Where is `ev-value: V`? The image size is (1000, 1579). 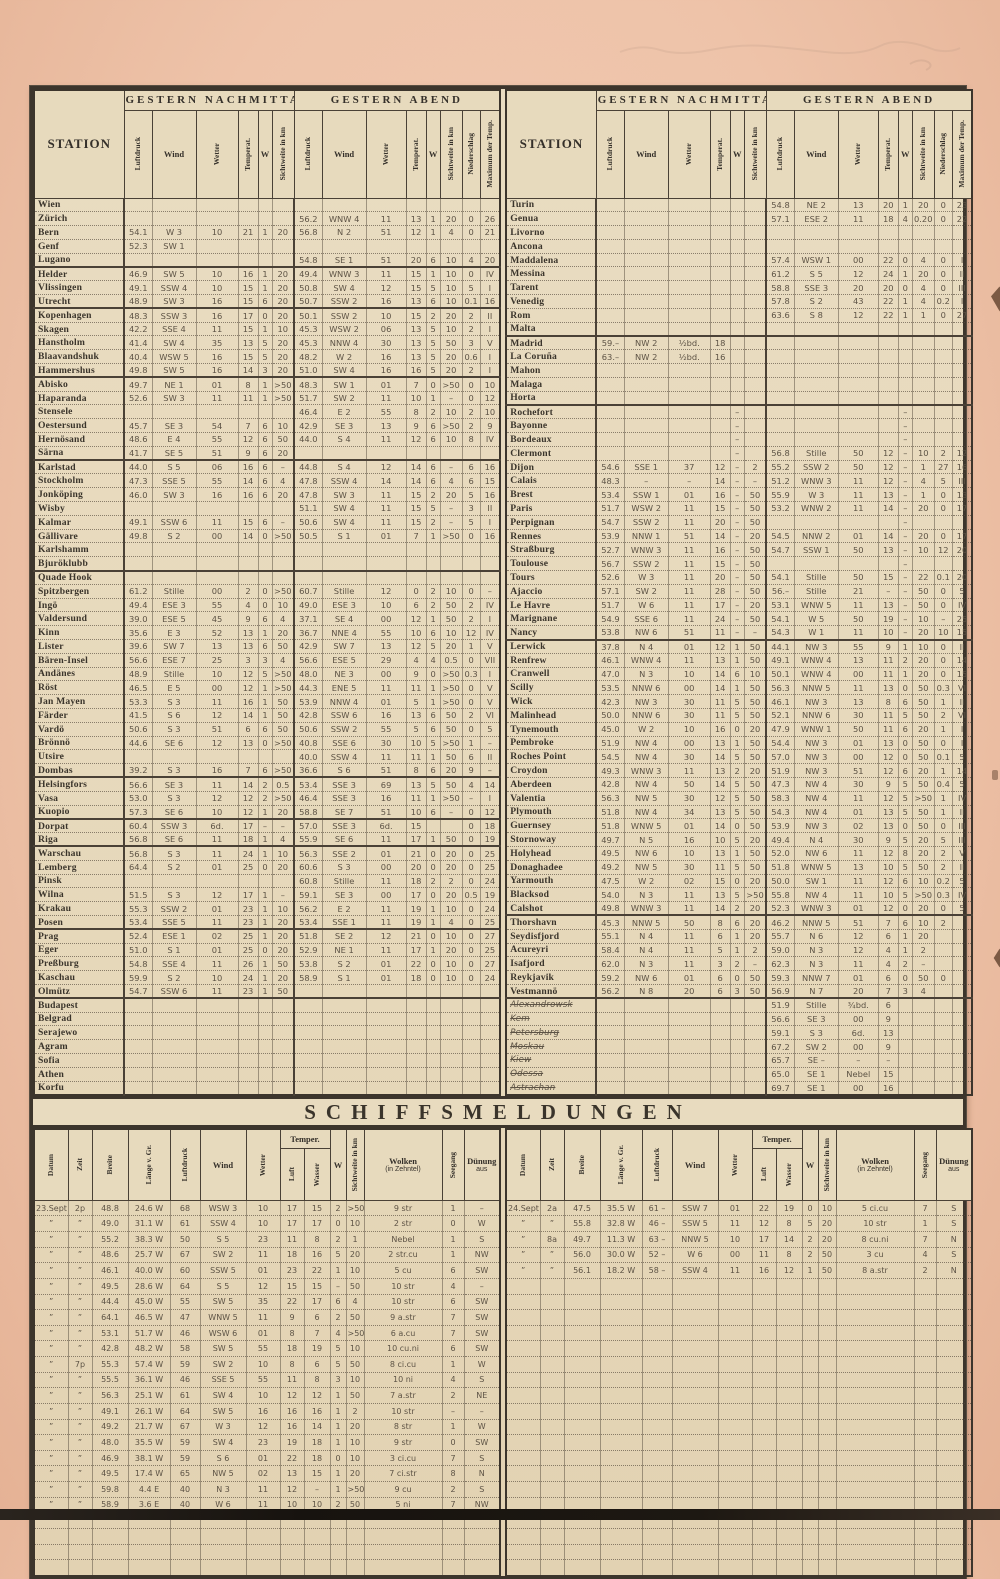 ev-value: V is located at coordinates (490, 688).